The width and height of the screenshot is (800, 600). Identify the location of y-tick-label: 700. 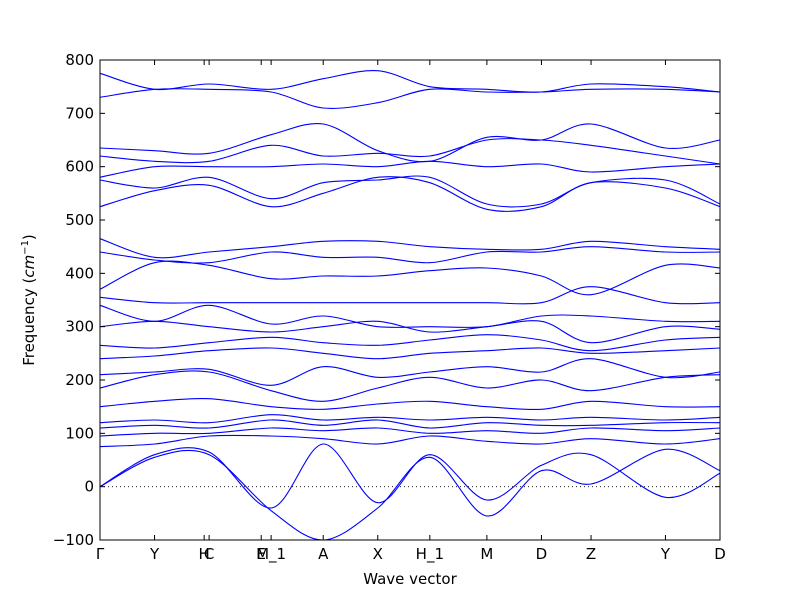
(79, 113).